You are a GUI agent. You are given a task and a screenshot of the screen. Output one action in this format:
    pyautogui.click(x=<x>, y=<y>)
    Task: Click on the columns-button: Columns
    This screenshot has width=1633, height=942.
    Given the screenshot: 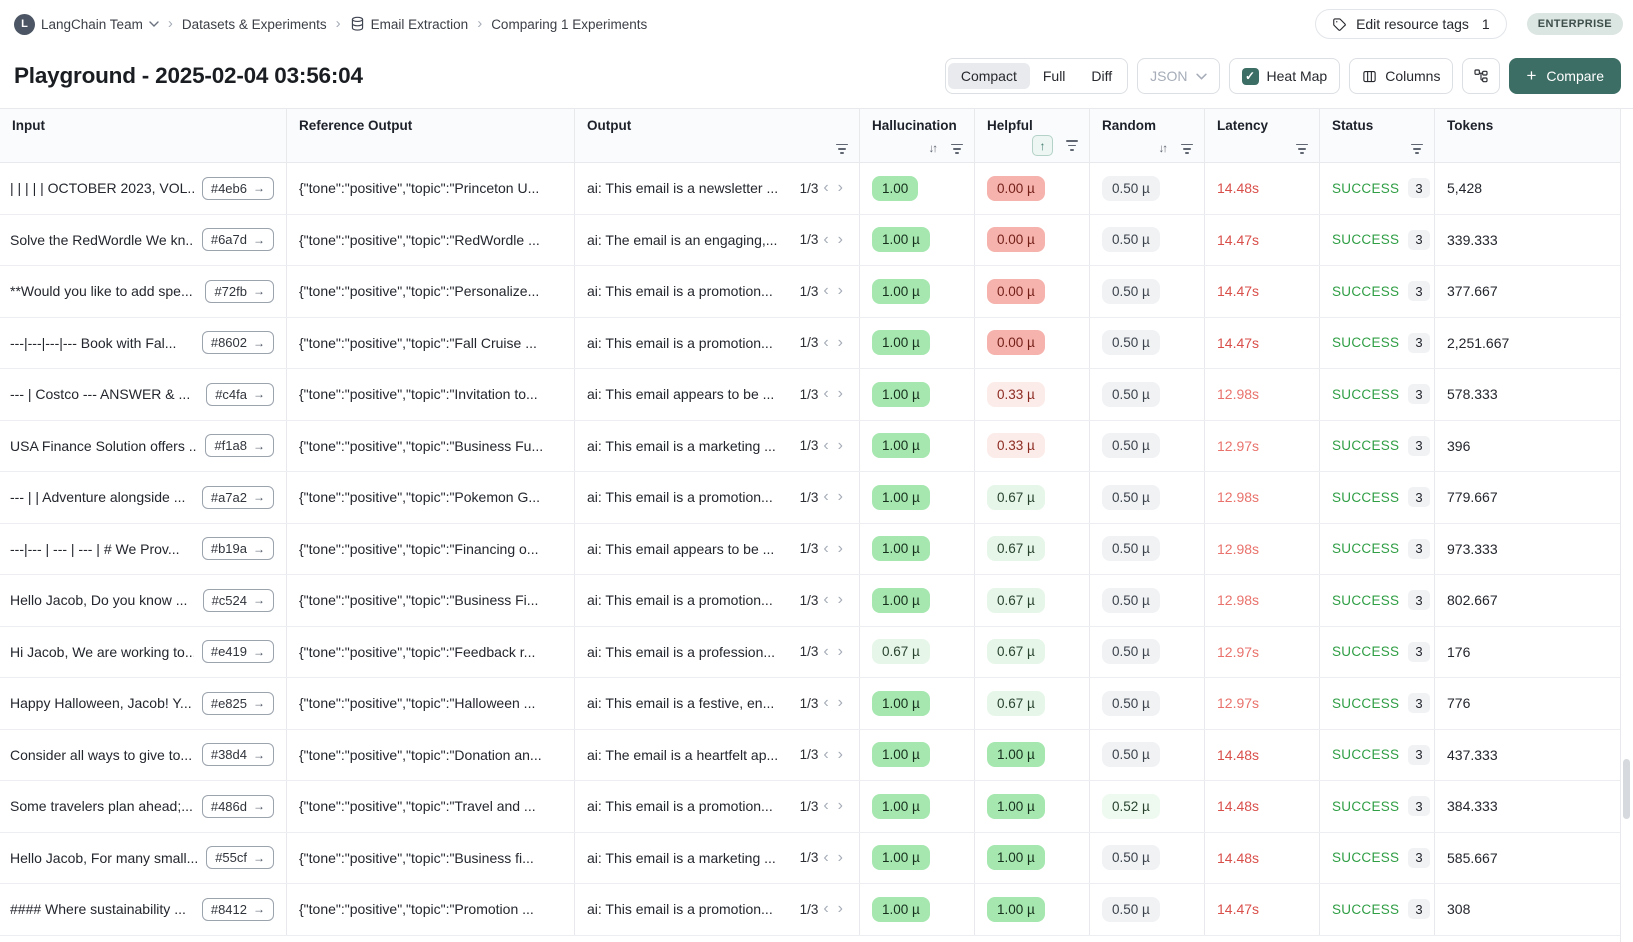 What is the action you would take?
    pyautogui.click(x=1401, y=76)
    